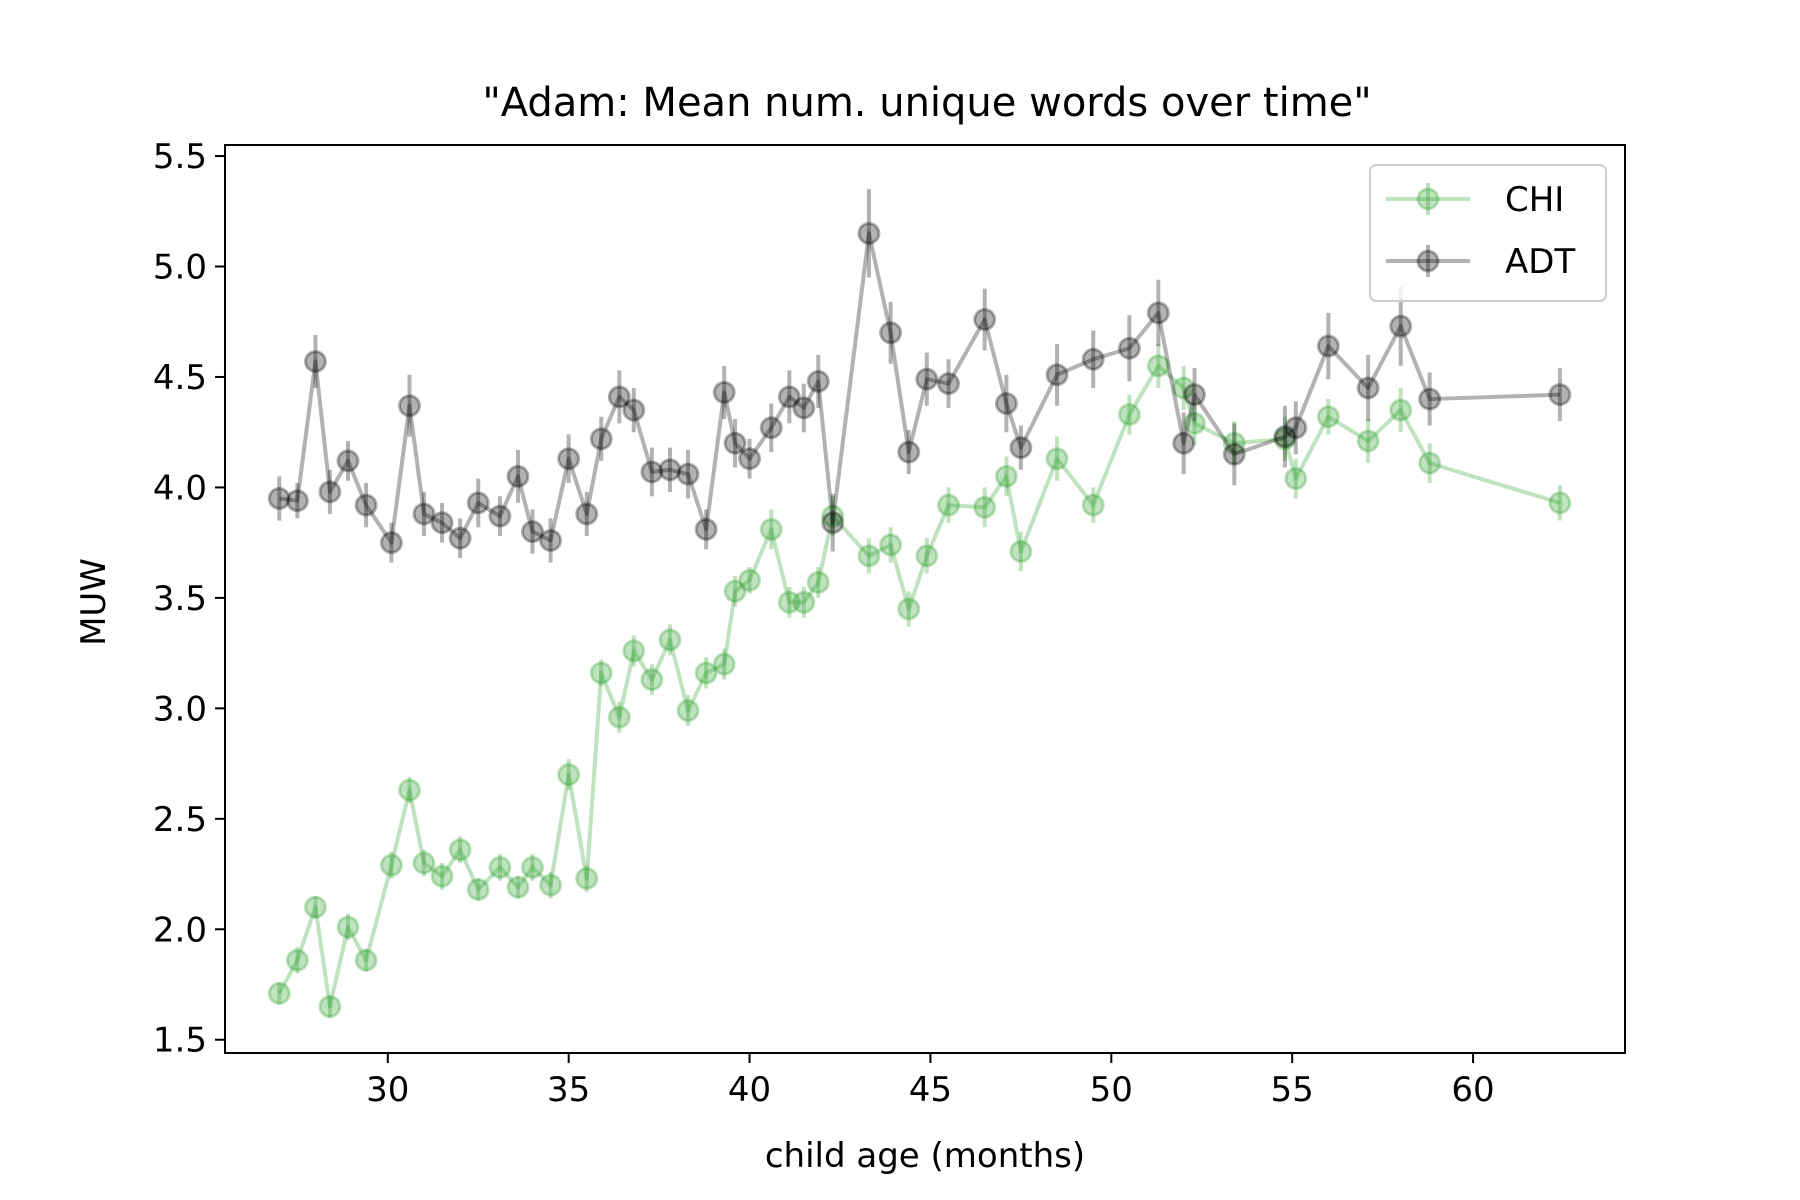 This screenshot has width=1800, height=1200. I want to click on y-tick-label: 5.5, so click(180, 157).